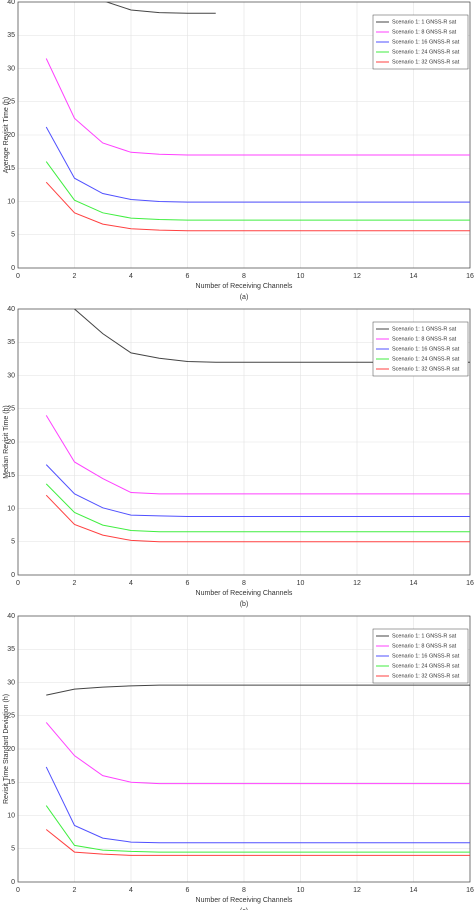  Describe the element at coordinates (244, 909) in the screenshot. I see `caption: (c)` at that location.